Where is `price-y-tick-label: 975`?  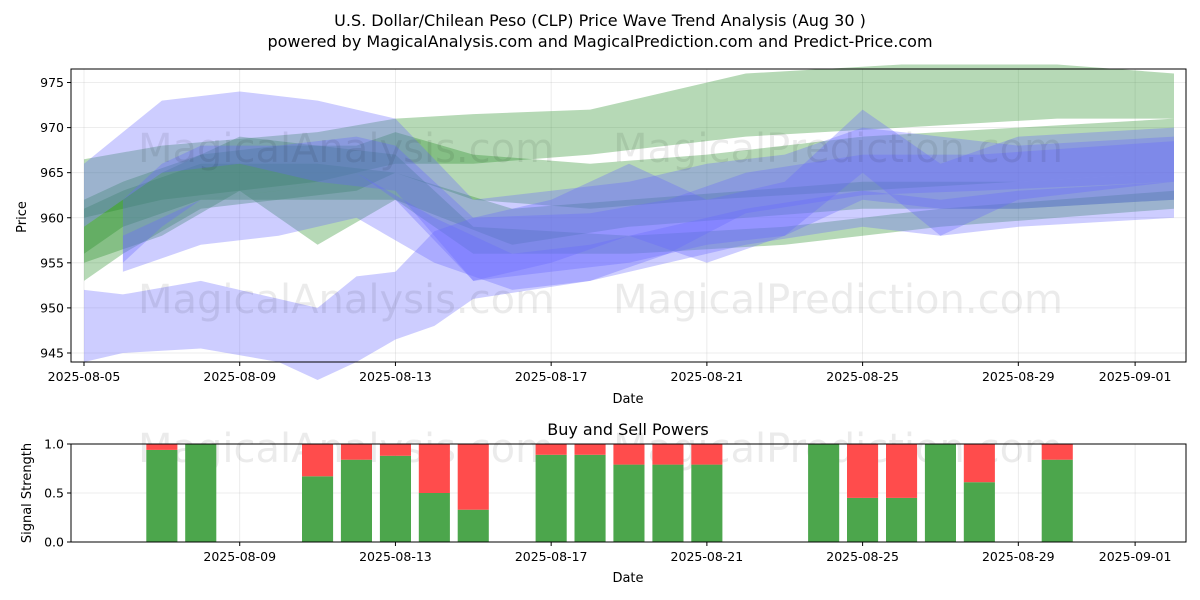
price-y-tick-label: 975 is located at coordinates (52, 82).